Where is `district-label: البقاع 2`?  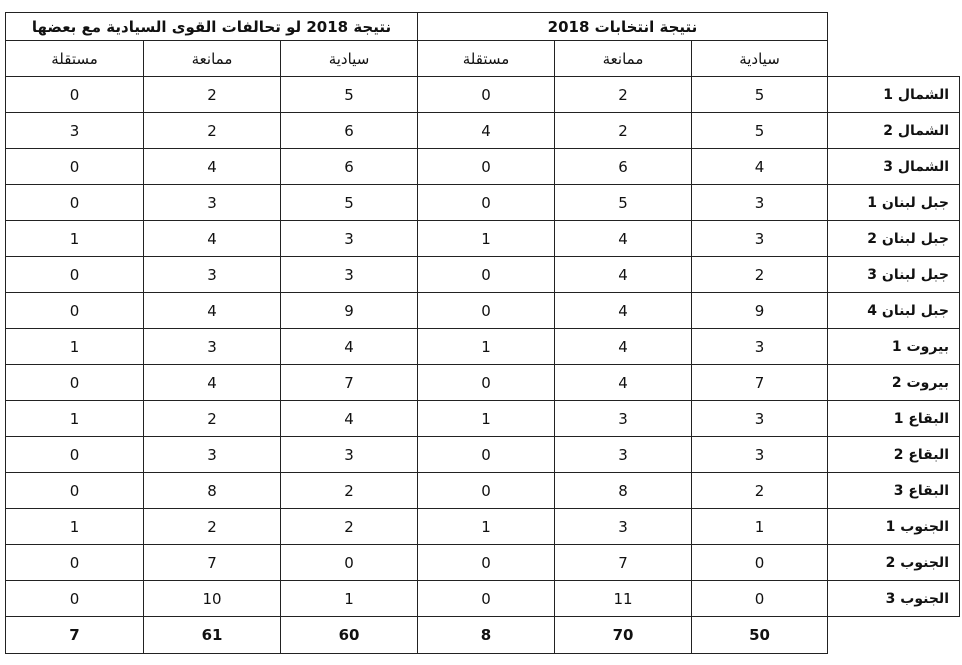
district-label: البقاع 2 is located at coordinates (893, 454).